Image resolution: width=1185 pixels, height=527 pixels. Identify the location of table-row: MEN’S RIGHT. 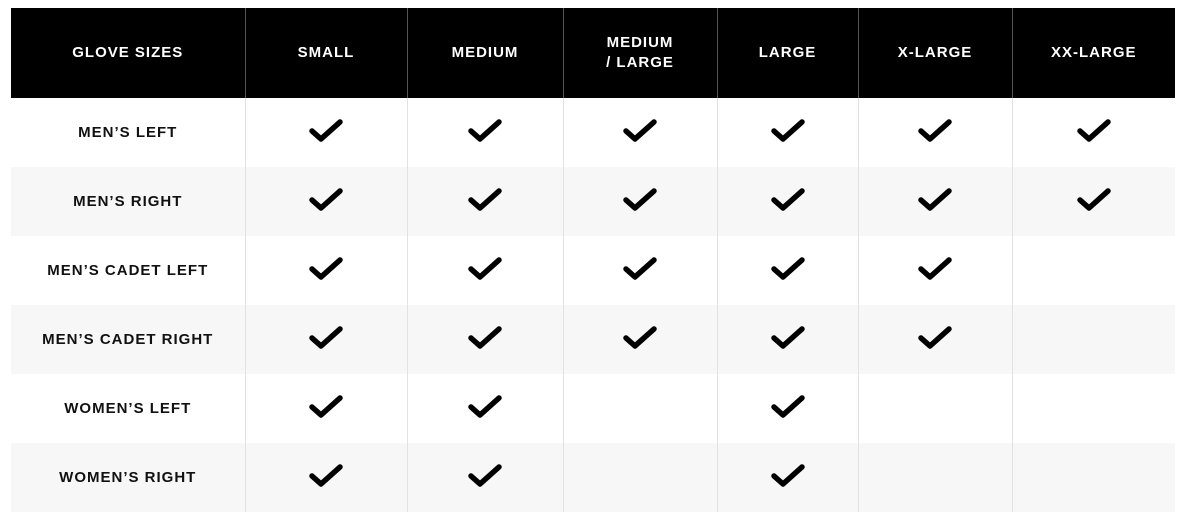
(593, 201).